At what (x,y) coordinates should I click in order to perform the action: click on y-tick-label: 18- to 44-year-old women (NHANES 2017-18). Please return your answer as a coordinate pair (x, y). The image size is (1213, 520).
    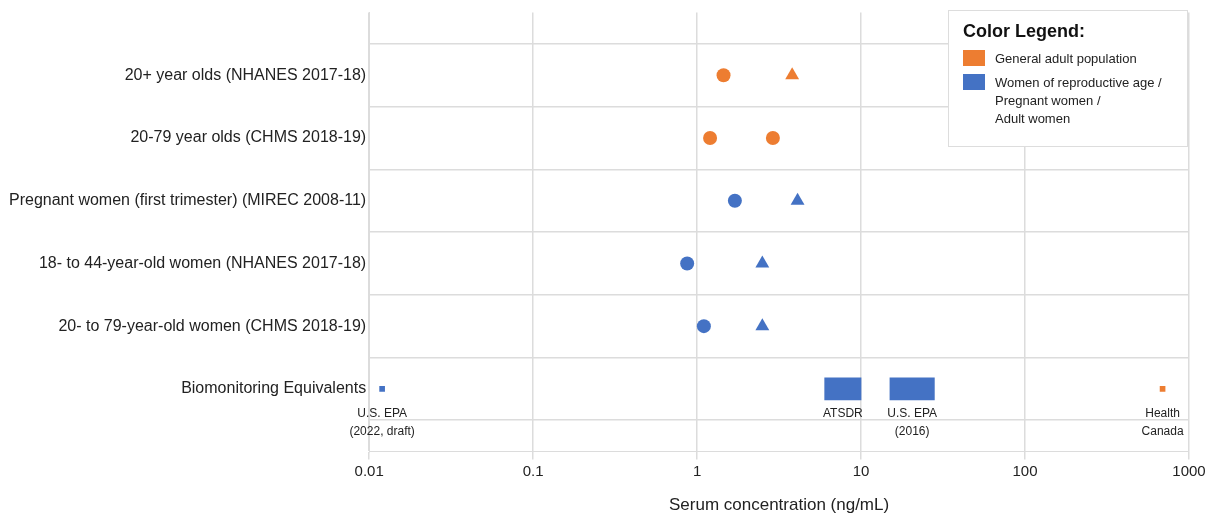
    Looking at the image, I should click on (202, 262).